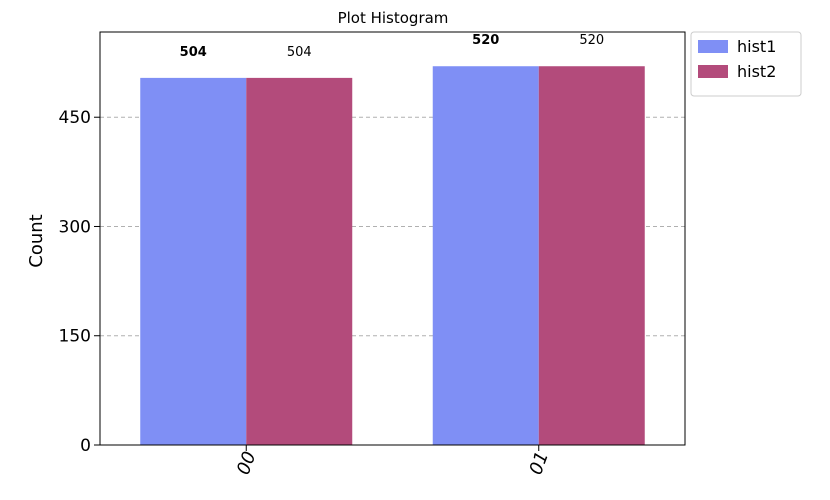 The height and width of the screenshot is (500, 830). I want to click on legend-label-hist1: hist1, so click(756, 46).